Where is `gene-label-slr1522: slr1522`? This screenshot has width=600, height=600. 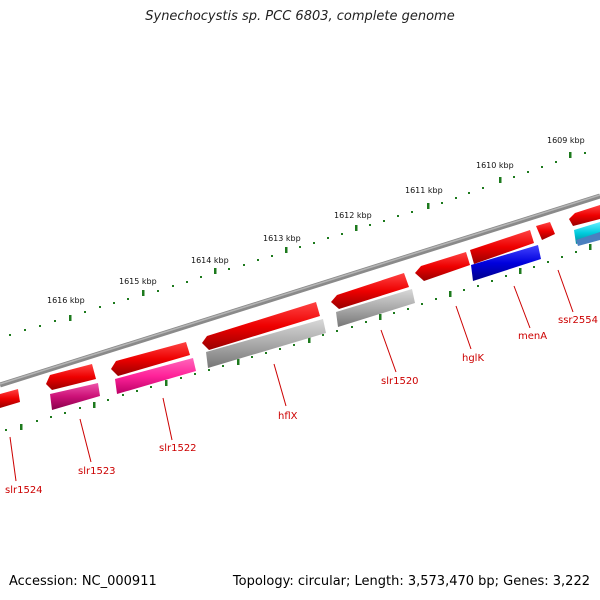 gene-label-slr1522: slr1522 is located at coordinates (178, 448).